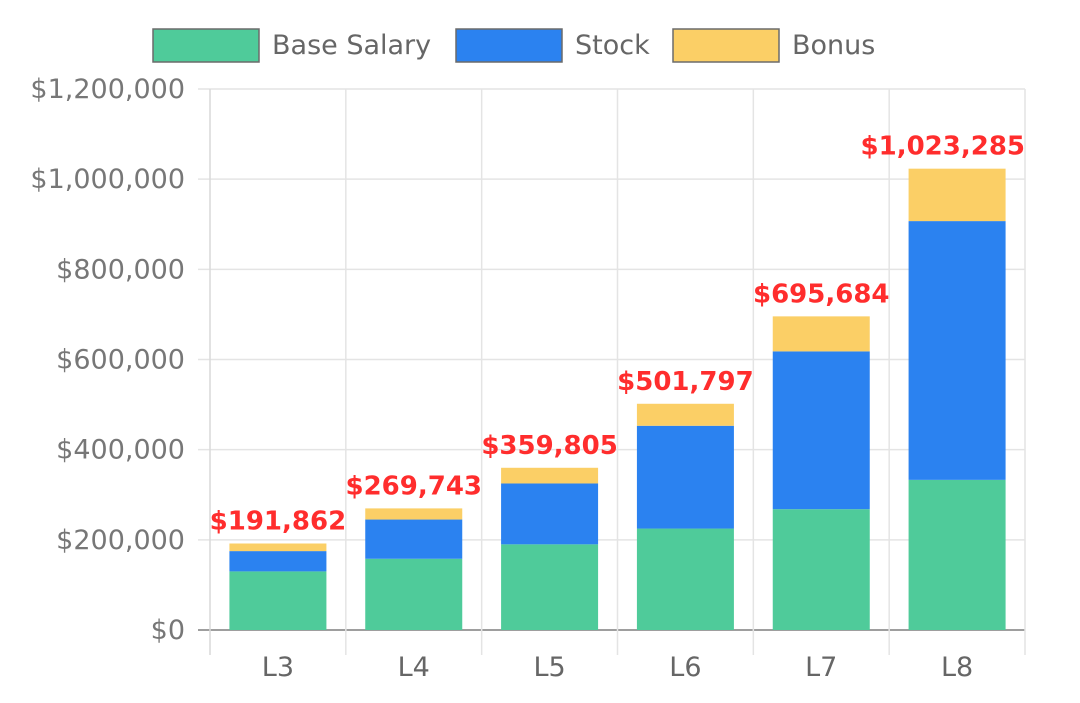 The height and width of the screenshot is (703, 1080). I want to click on total-value-label: $359,805, so click(549, 446).